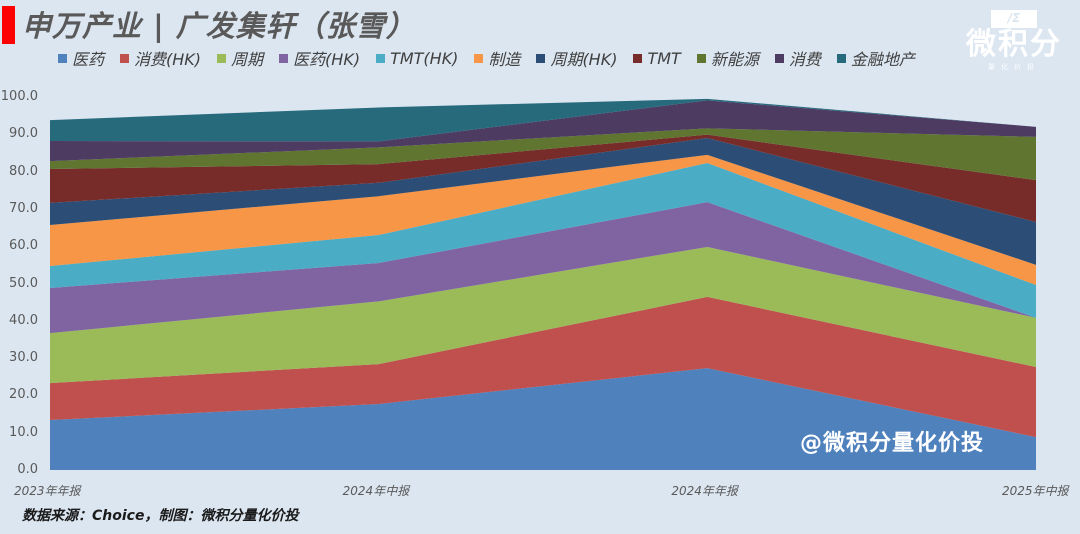  I want to click on y-tick-label: 50.0, so click(23, 283).